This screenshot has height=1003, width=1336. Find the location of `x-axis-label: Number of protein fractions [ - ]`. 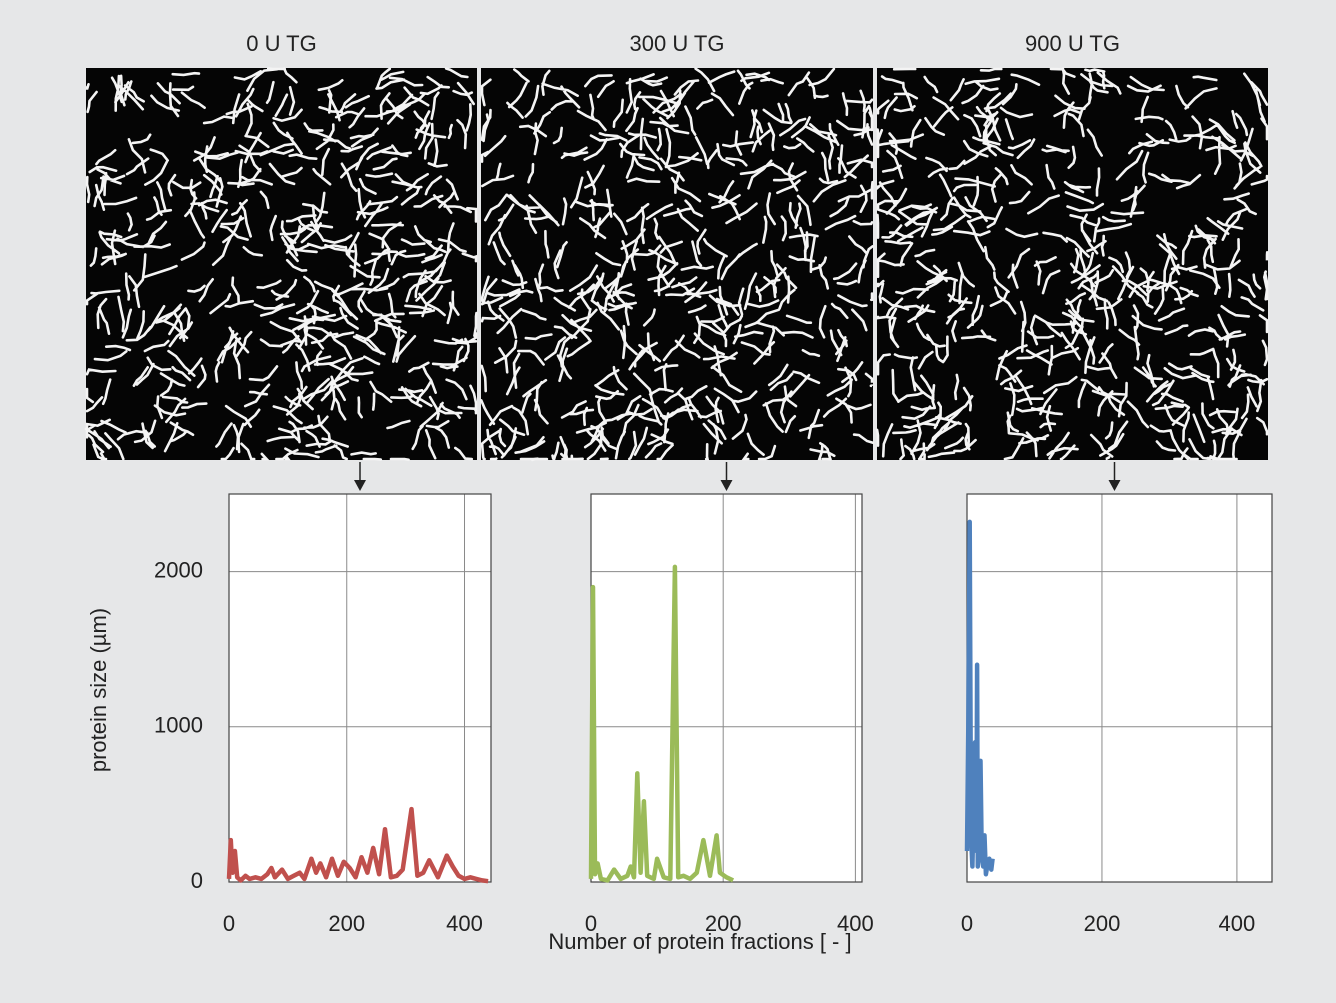

x-axis-label: Number of protein fractions [ - ] is located at coordinates (699, 941).